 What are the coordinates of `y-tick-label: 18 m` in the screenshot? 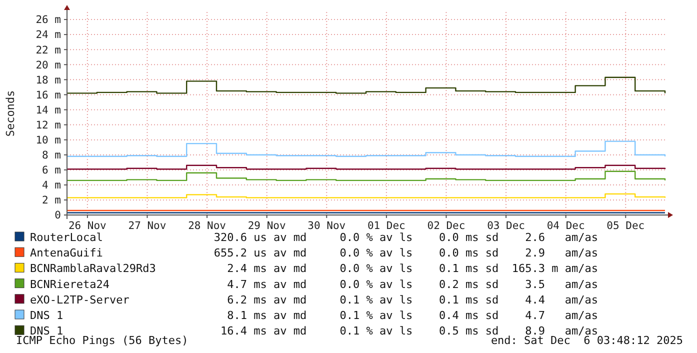 It's located at (48, 80).